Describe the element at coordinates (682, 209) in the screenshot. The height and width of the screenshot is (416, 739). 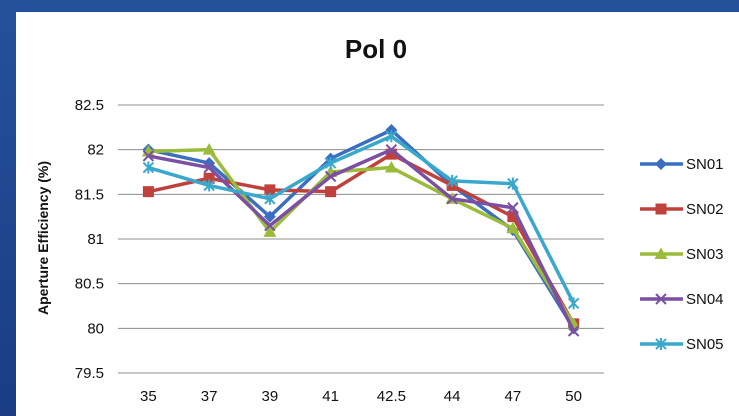
I see `legend-item: SN02` at that location.